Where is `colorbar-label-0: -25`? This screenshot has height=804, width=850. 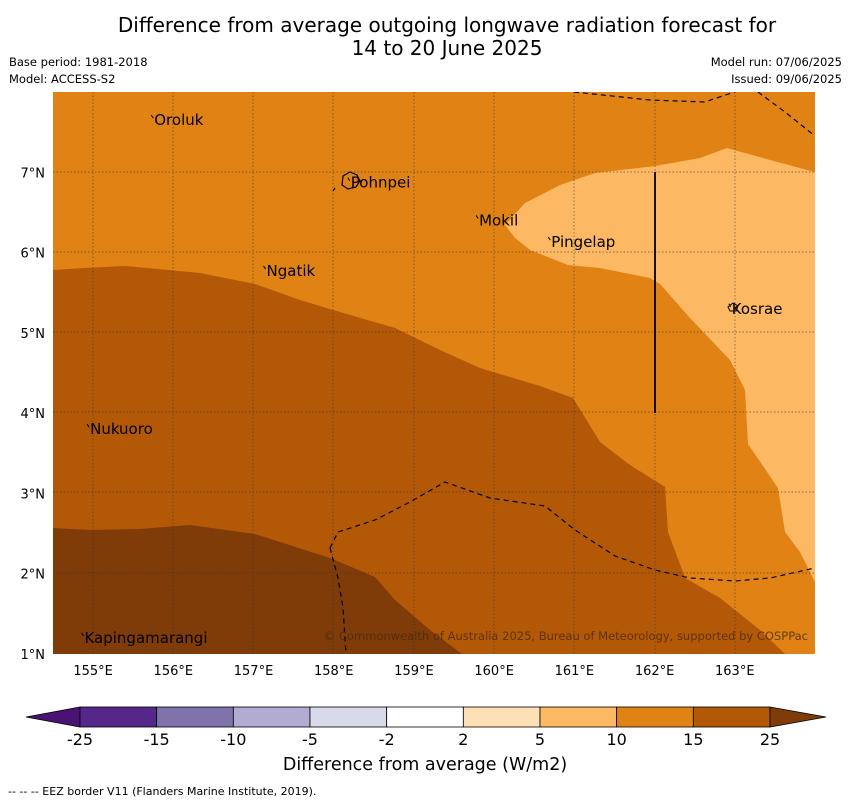 colorbar-label-0: -25 is located at coordinates (80, 739).